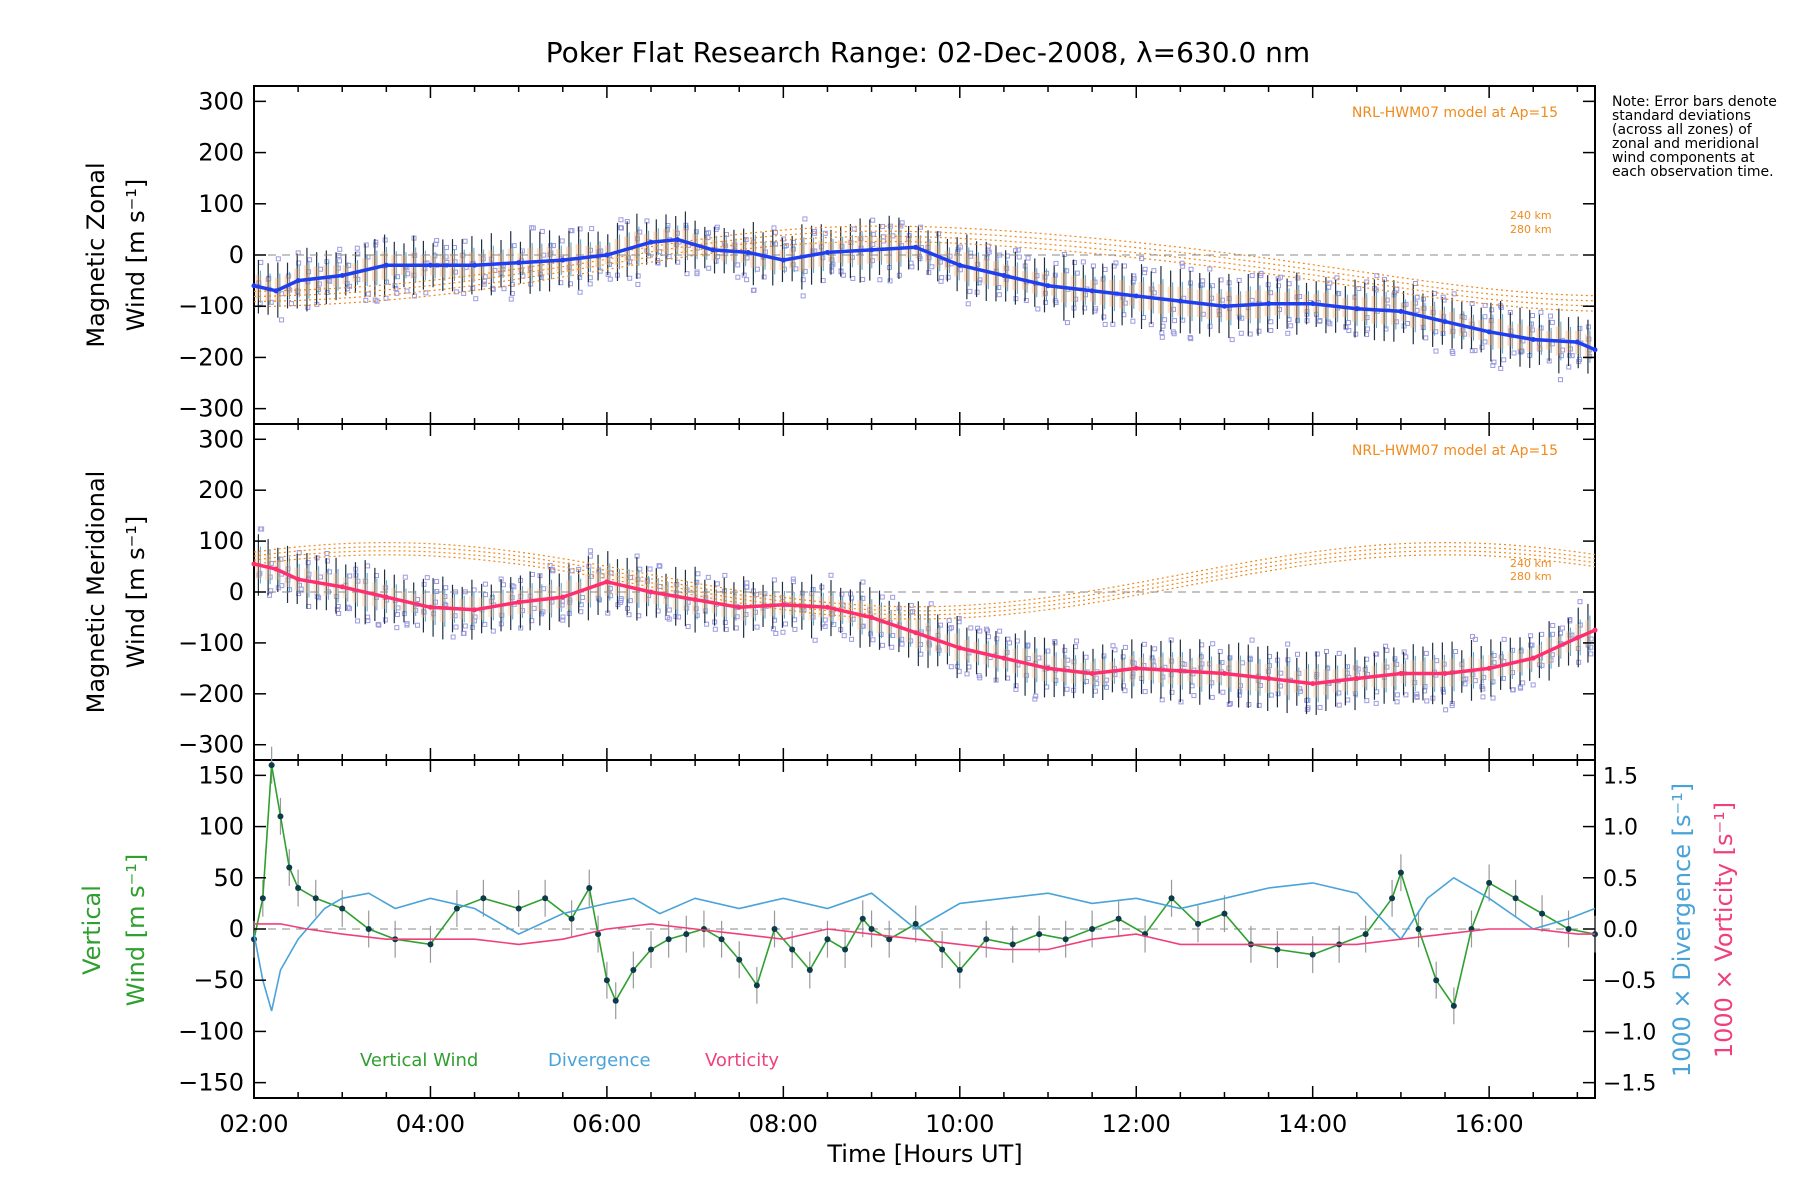 This screenshot has height=1200, width=1800. I want to click on y-tick-label: 100, so click(221, 541).